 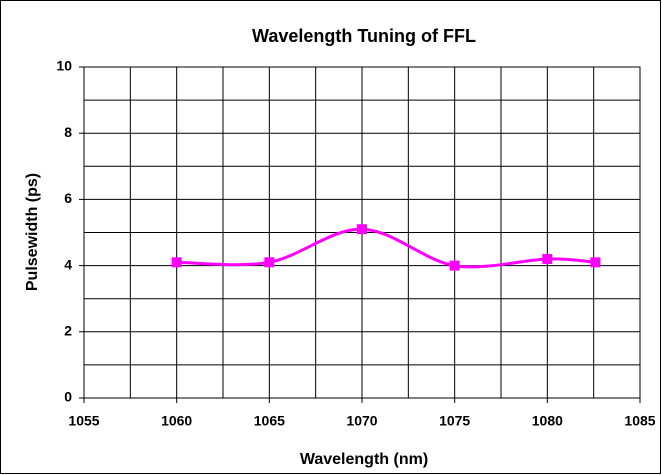 I want to click on y-tick-label: 10, so click(x=64, y=66).